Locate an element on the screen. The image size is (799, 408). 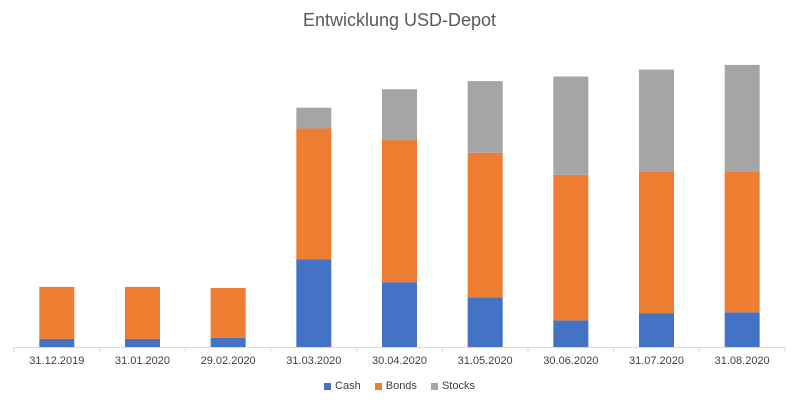
legend-item-stocks: Stocks is located at coordinates (452, 386).